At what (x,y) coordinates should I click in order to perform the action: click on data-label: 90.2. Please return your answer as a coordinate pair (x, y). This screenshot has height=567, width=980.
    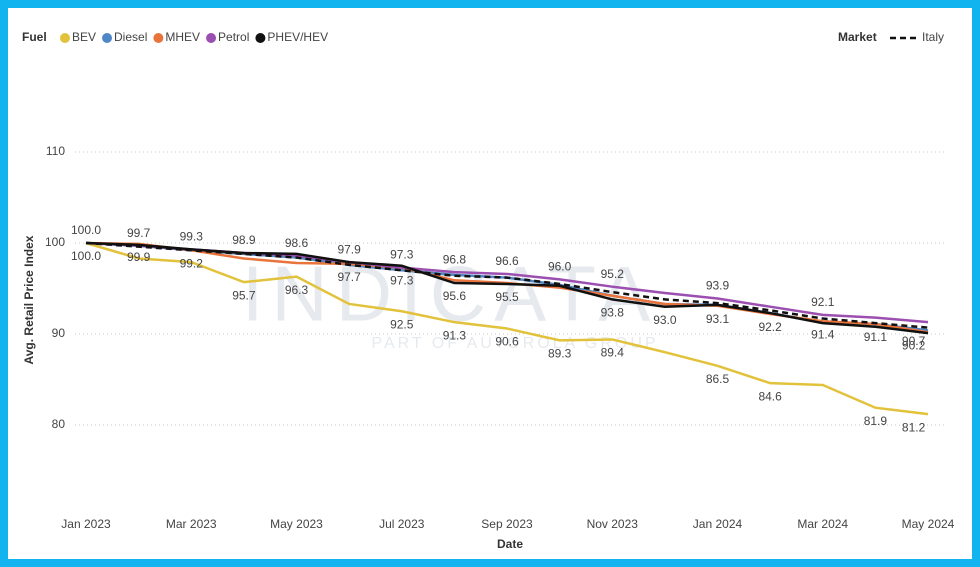
    Looking at the image, I should click on (914, 345).